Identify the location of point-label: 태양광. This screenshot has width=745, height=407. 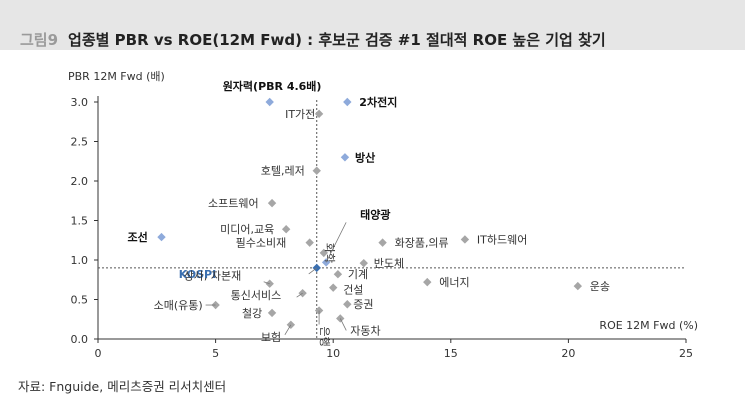
(375, 214).